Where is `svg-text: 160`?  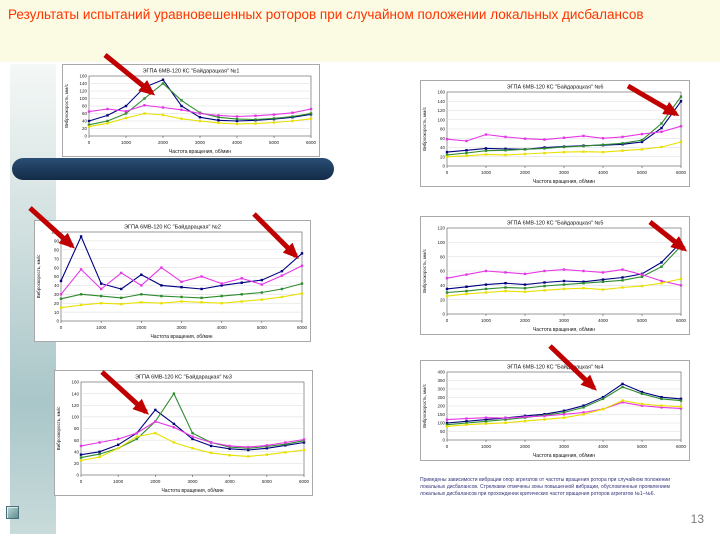
svg-text: 160 is located at coordinates (83, 76).